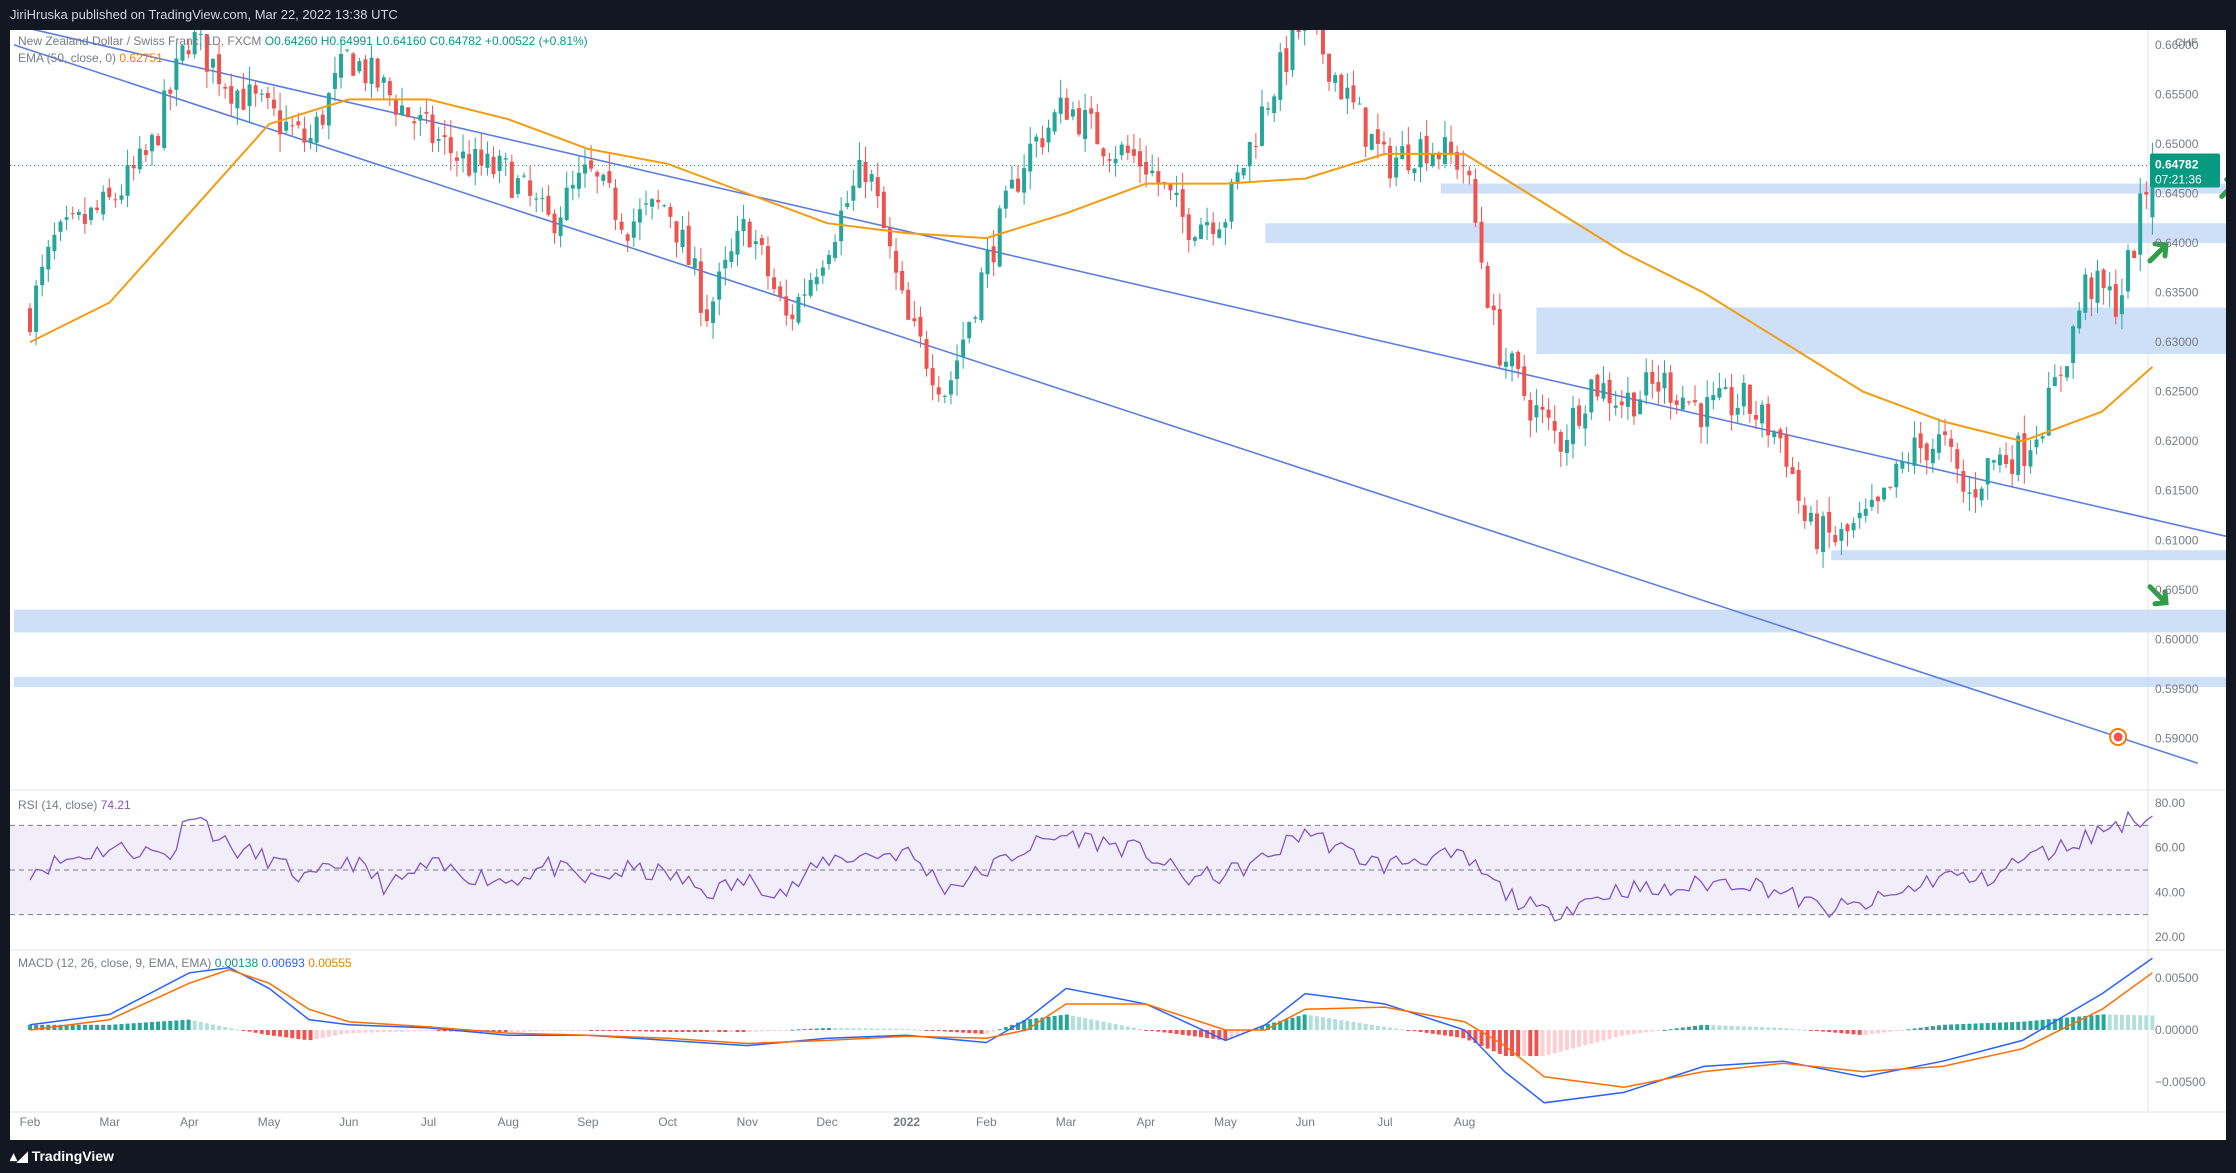  What do you see at coordinates (189, 1122) in the screenshot?
I see `time-tick-label: Apr` at bounding box center [189, 1122].